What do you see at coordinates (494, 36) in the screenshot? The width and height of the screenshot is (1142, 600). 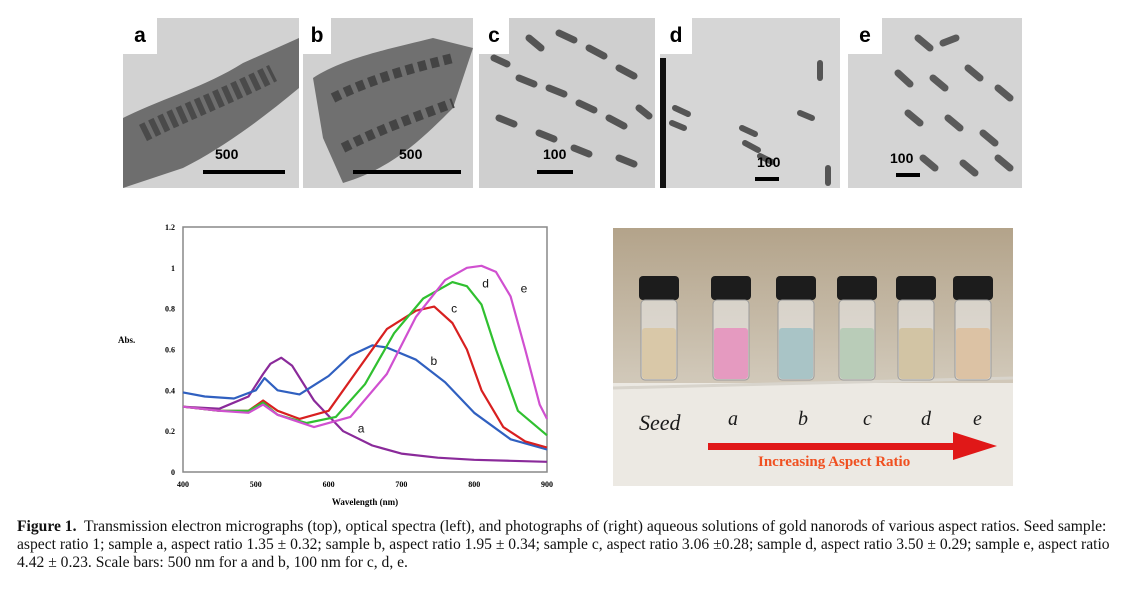 I see `panel-letter-c: c` at bounding box center [494, 36].